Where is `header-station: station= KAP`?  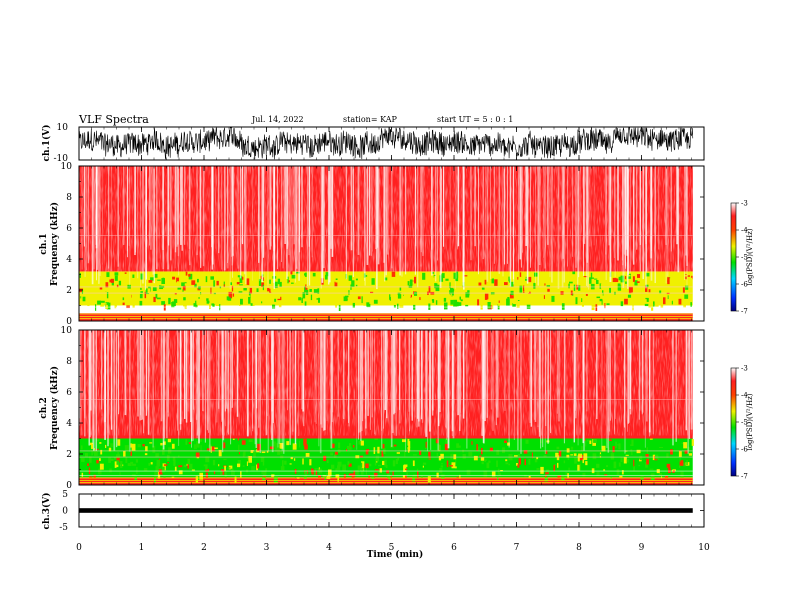 header-station: station= KAP is located at coordinates (370, 119).